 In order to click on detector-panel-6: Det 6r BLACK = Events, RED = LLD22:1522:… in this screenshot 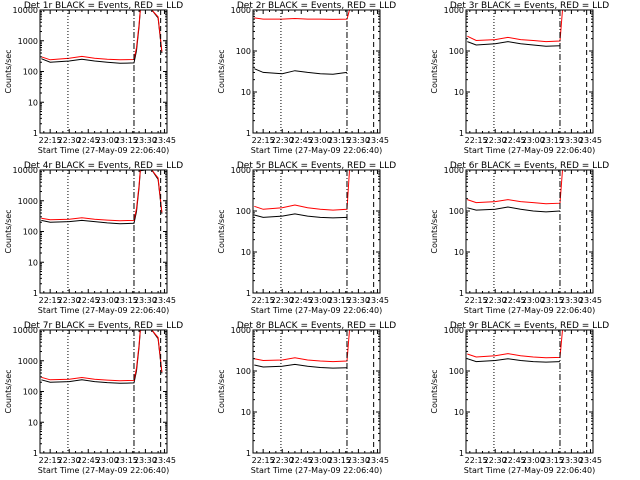, I will do `click(519, 238)`.